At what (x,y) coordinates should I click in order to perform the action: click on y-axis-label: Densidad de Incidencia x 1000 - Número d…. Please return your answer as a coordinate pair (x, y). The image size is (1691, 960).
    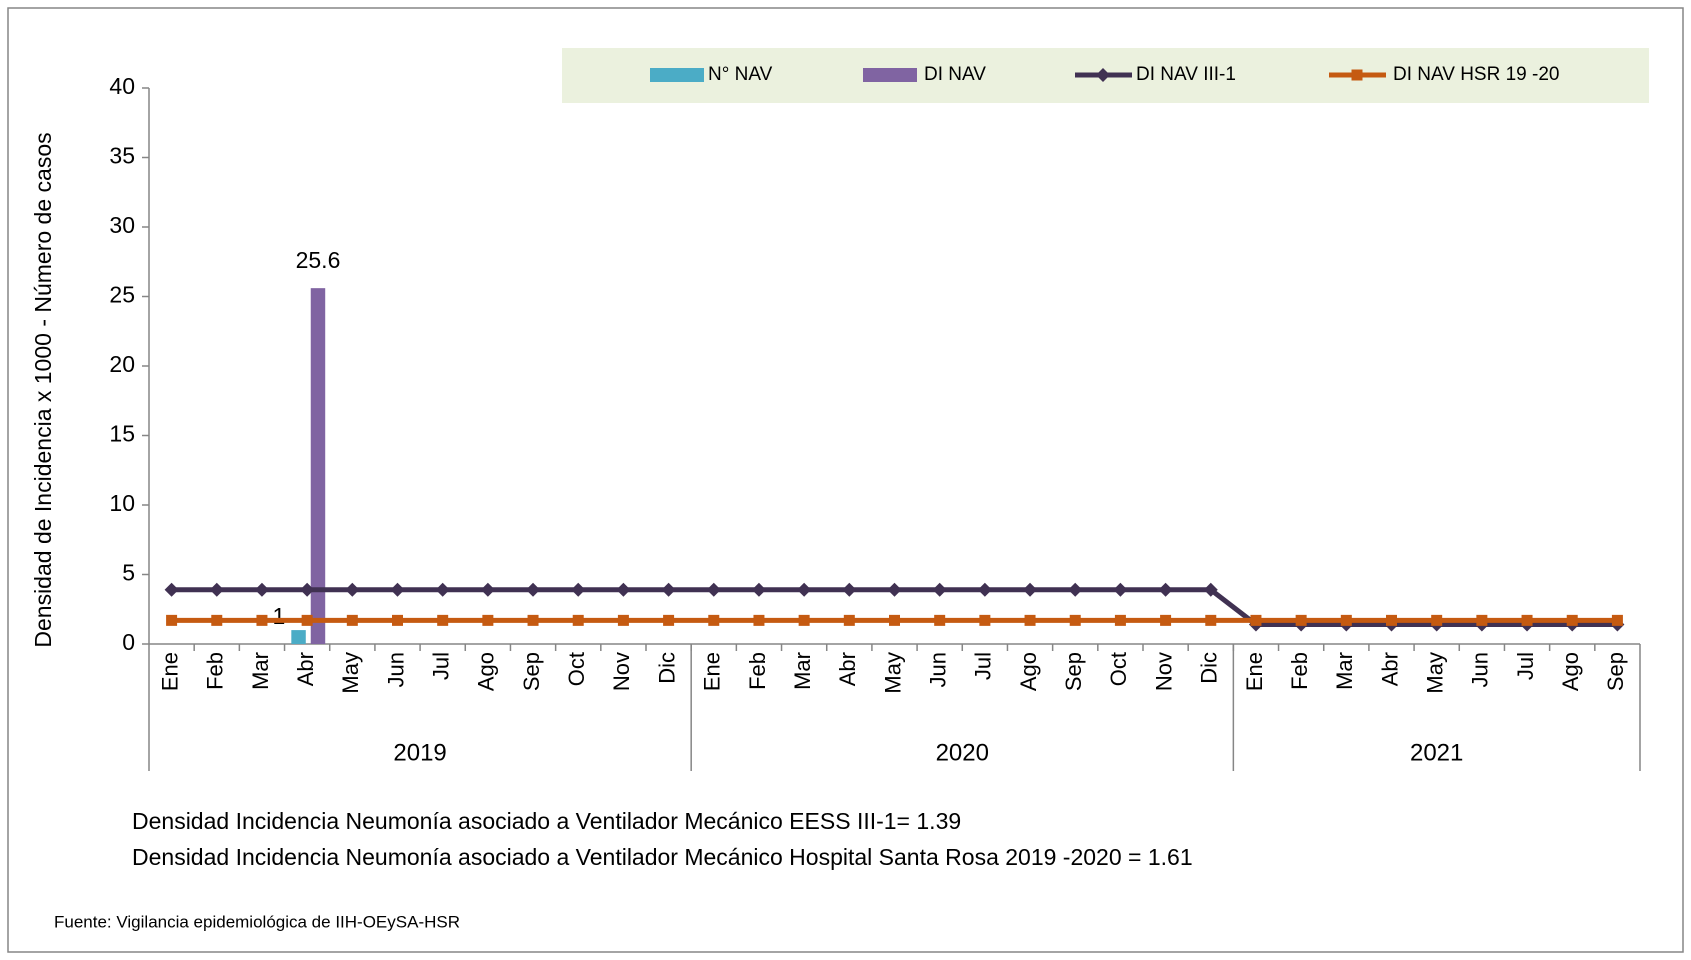
    Looking at the image, I should click on (43, 389).